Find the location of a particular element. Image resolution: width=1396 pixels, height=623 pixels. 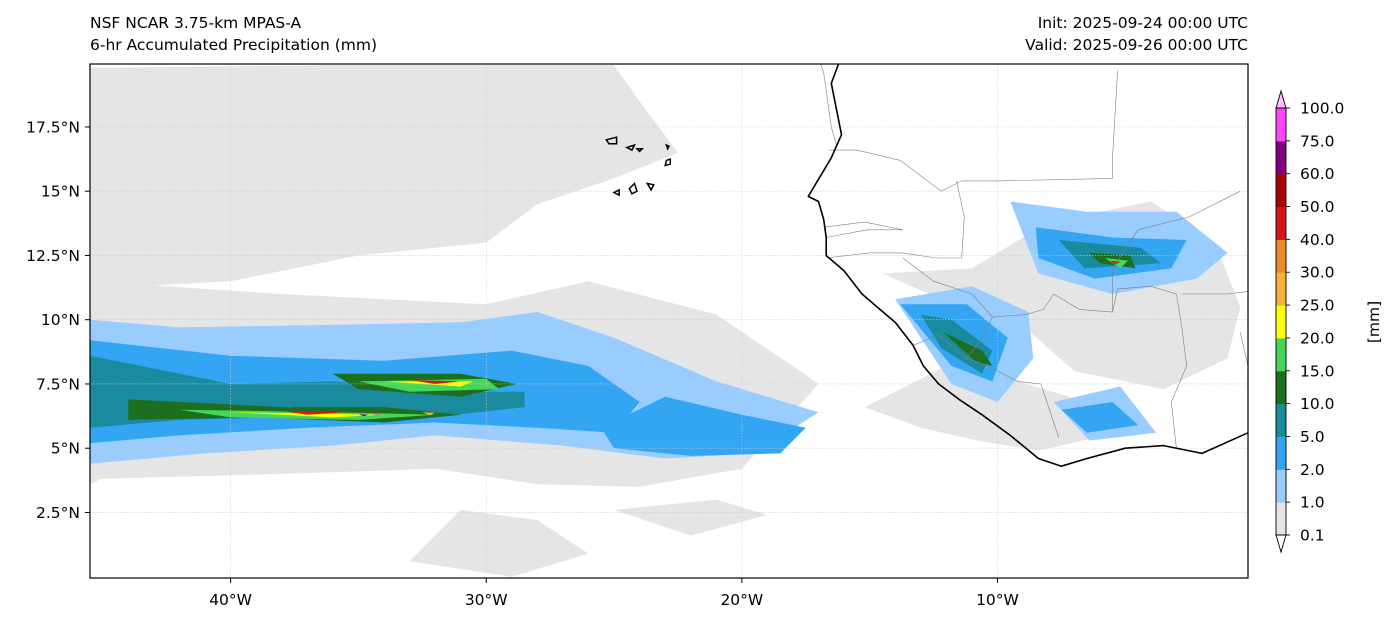

lat-tick-label: 5°N is located at coordinates (65, 449).